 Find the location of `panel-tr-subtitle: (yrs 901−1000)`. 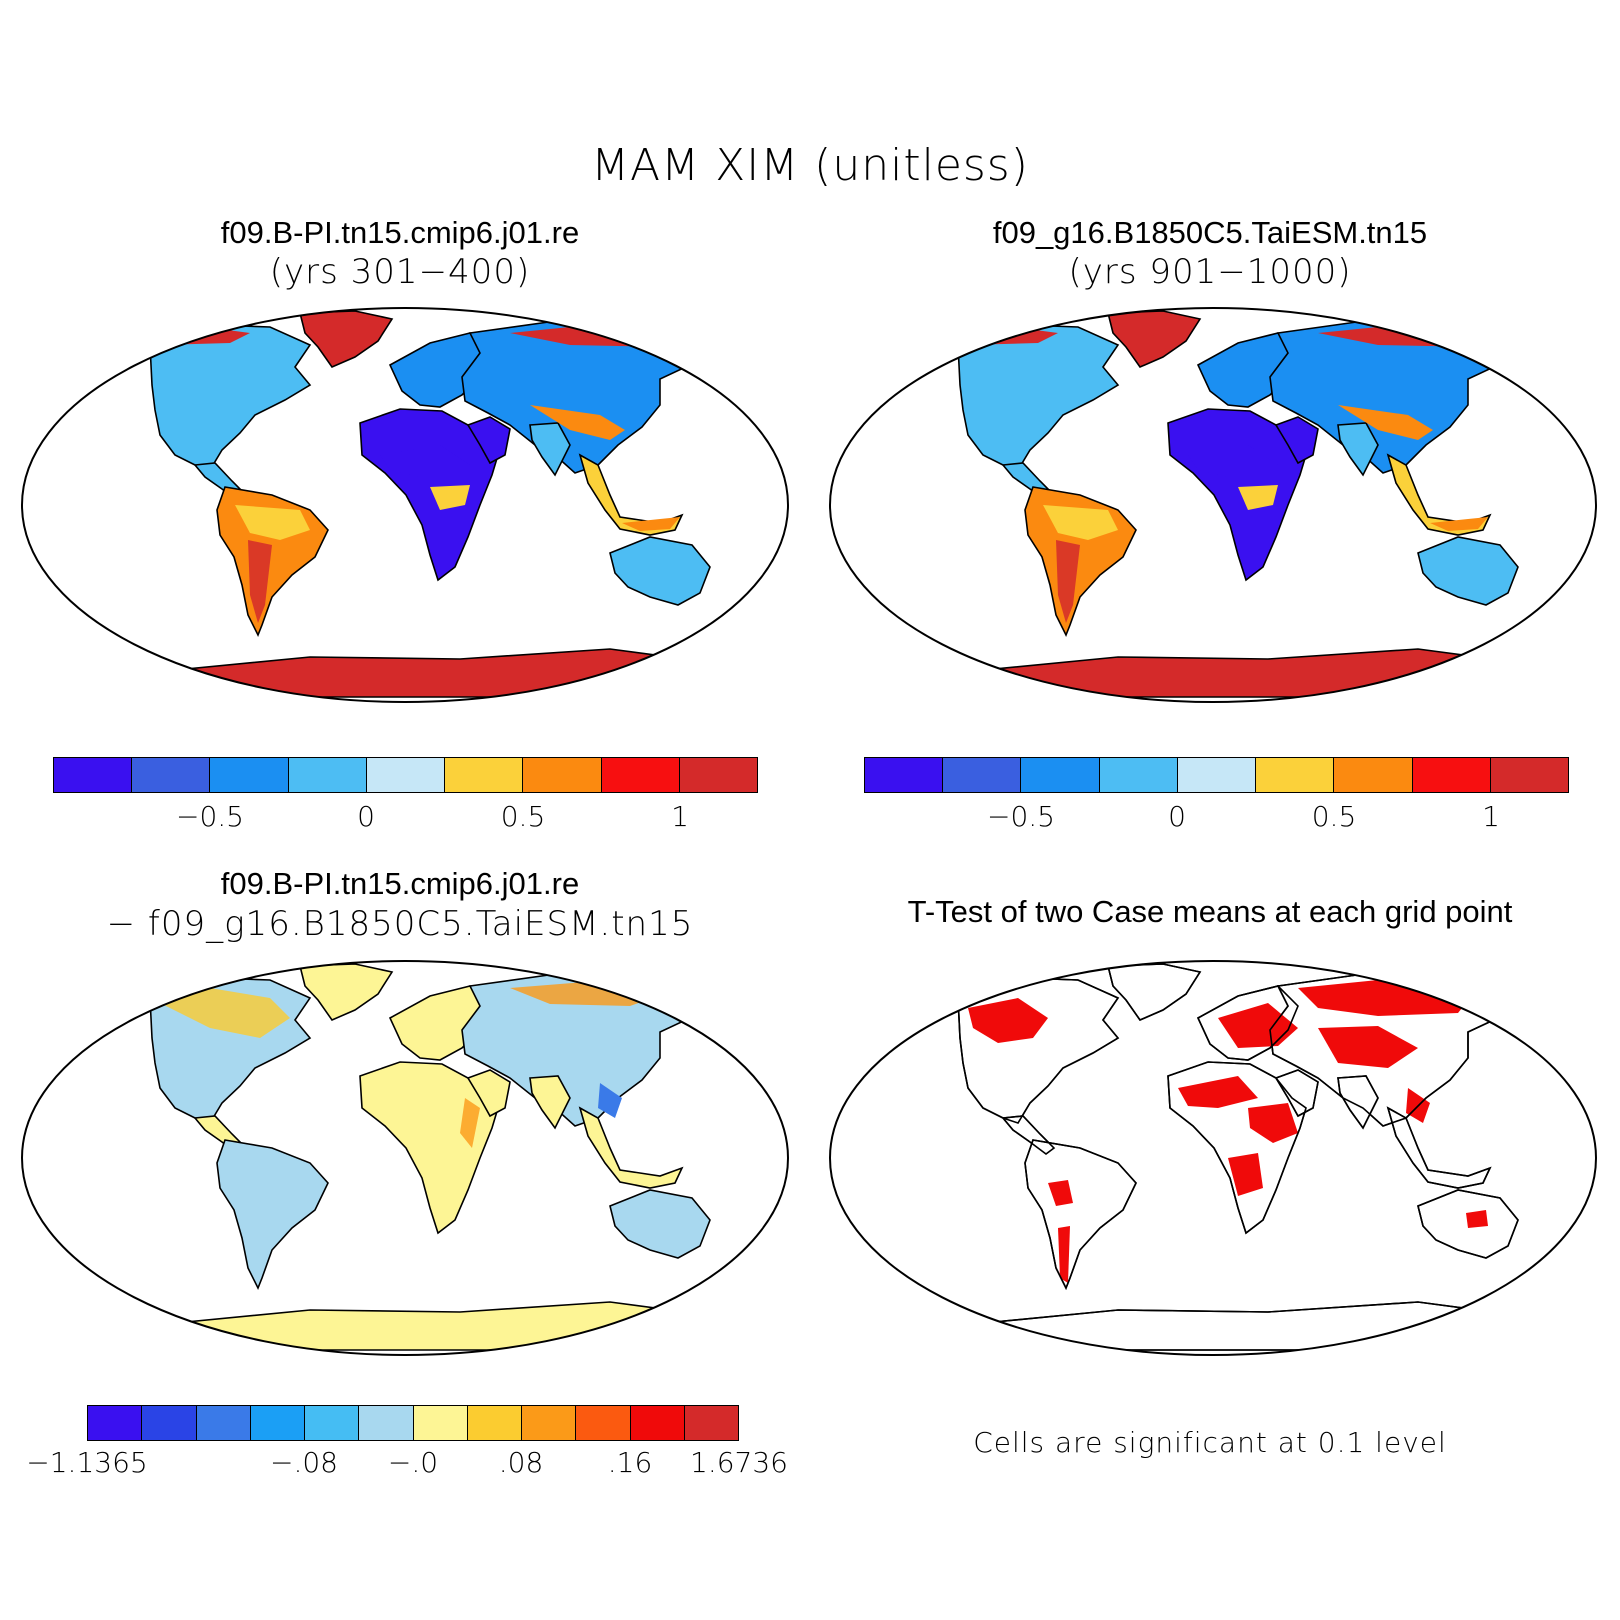

panel-tr-subtitle: (yrs 901−1000) is located at coordinates (1210, 272).